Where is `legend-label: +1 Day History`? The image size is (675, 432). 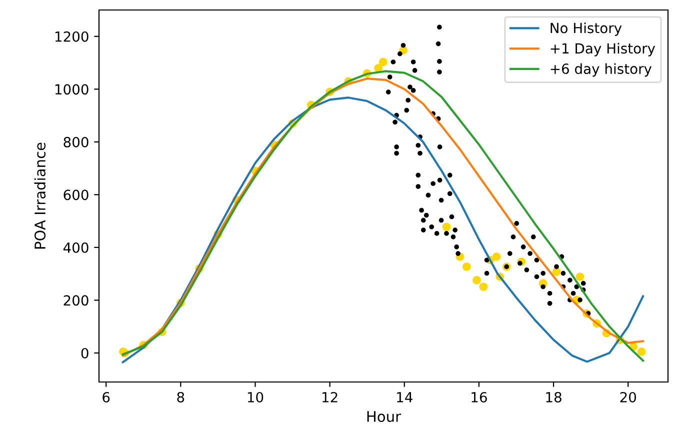
legend-label: +1 Day History is located at coordinates (603, 49).